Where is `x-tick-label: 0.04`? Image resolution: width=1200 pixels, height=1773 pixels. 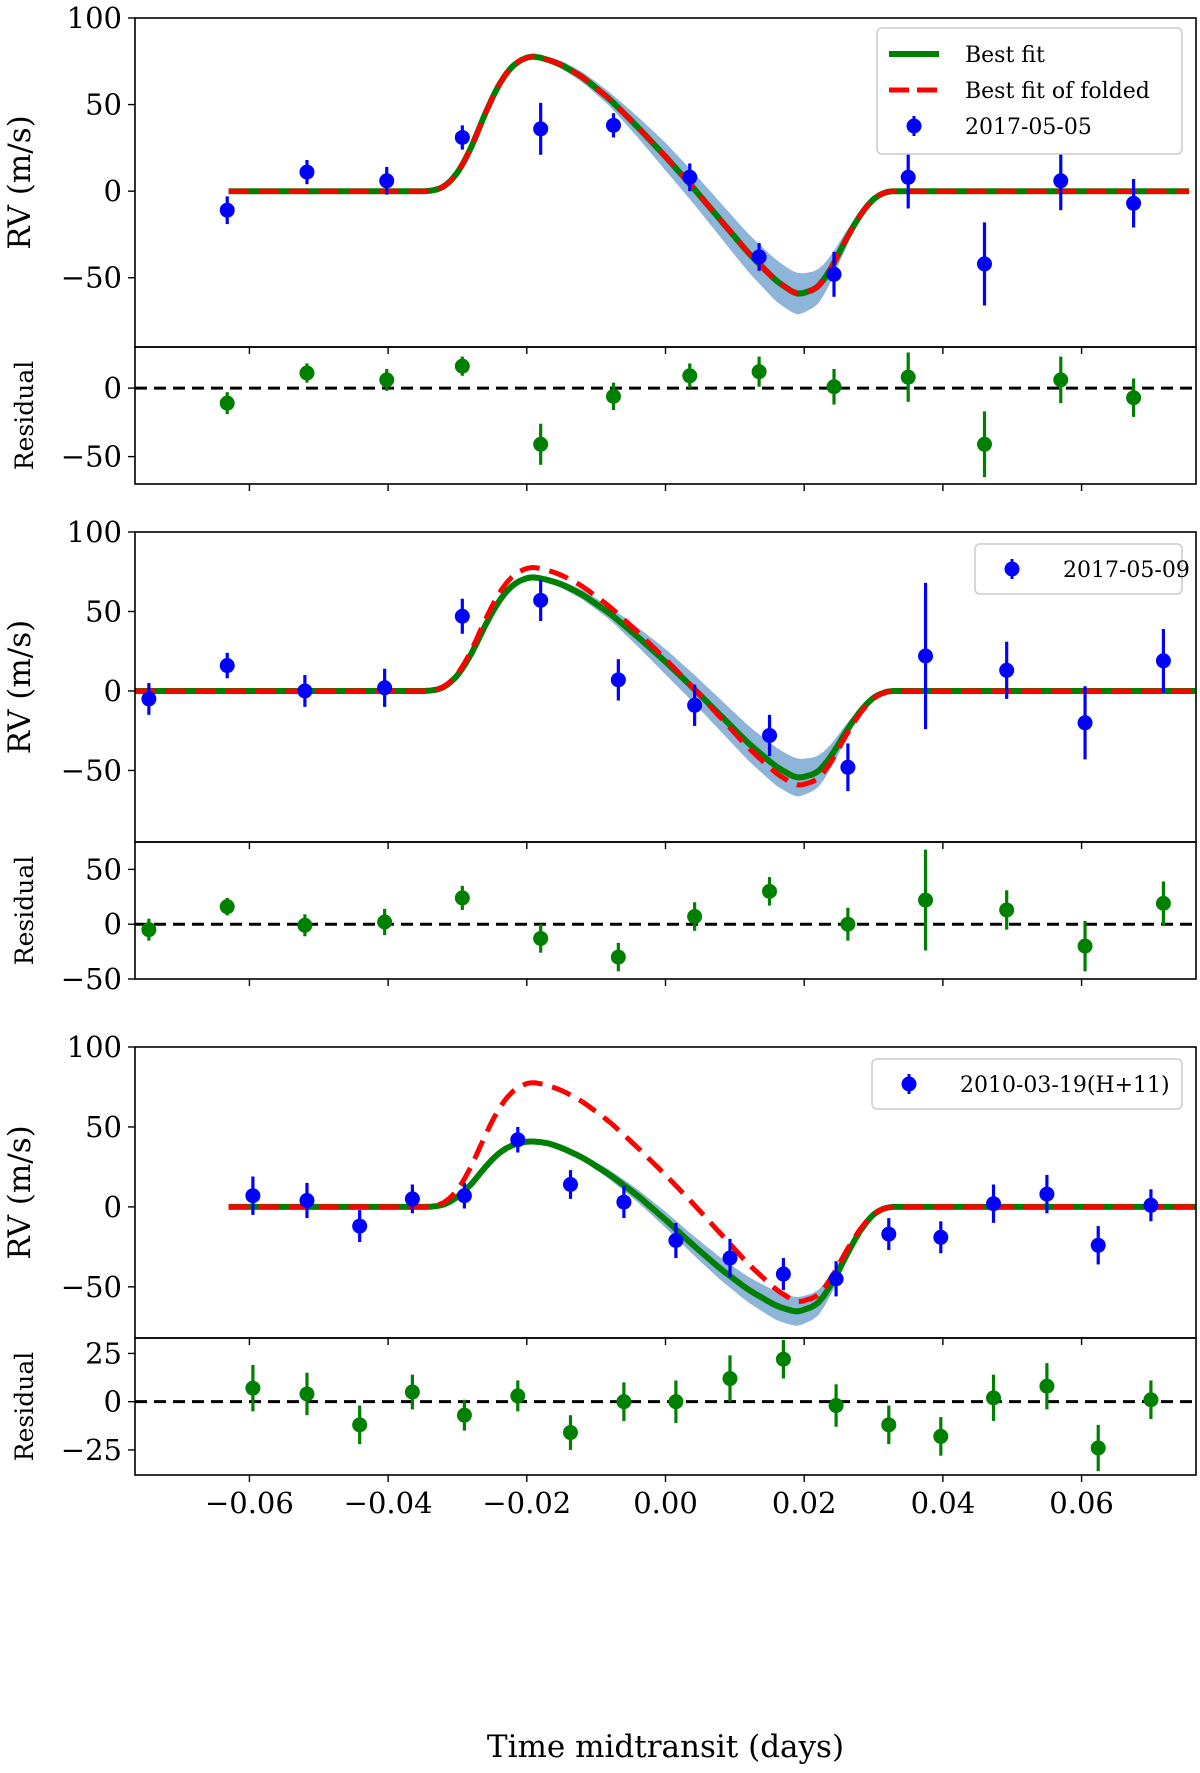
x-tick-label: 0.04 is located at coordinates (943, 1503).